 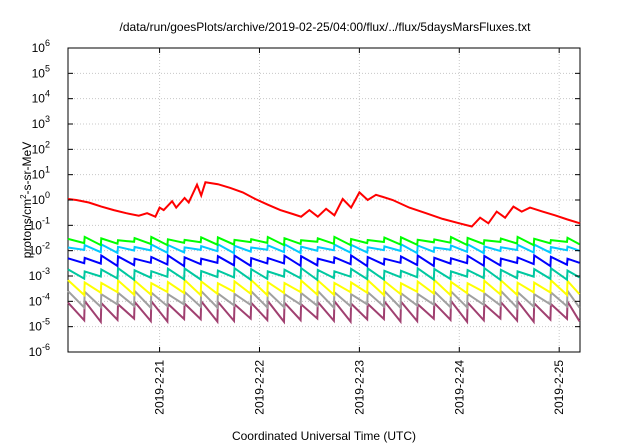 I want to click on y-tick-label: 10⁻², so click(x=39, y=249).